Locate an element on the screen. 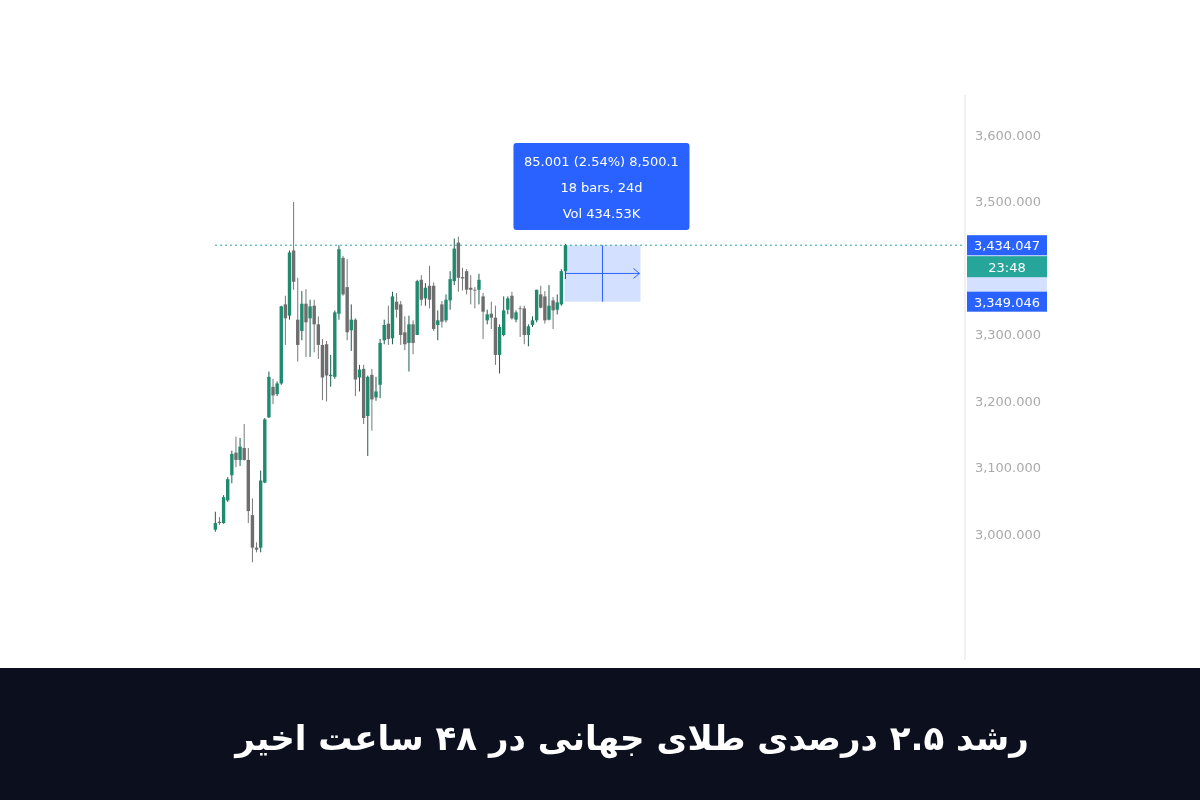 The image size is (1200, 800). y-tick-label: 3,200.000 is located at coordinates (1008, 401).